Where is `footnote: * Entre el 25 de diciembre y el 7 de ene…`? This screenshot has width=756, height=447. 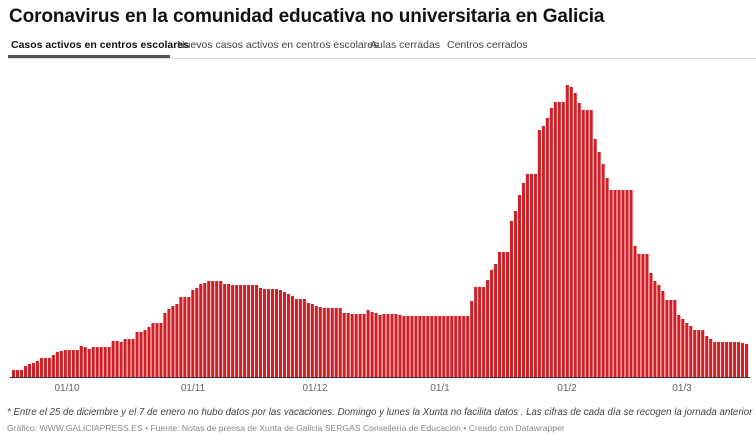
footnote: * Entre el 25 de diciembre y el 7 de ene… is located at coordinates (380, 412).